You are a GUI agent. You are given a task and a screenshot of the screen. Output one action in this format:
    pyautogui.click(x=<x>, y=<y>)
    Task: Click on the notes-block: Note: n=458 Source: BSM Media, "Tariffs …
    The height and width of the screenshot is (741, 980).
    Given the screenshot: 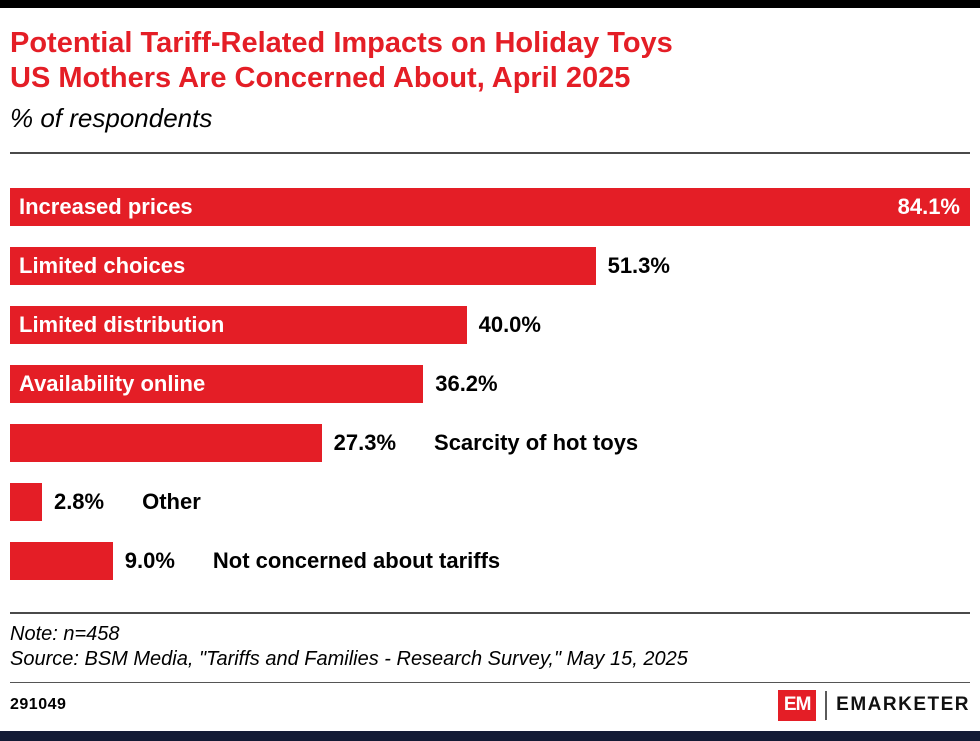 What is the action you would take?
    pyautogui.click(x=490, y=647)
    